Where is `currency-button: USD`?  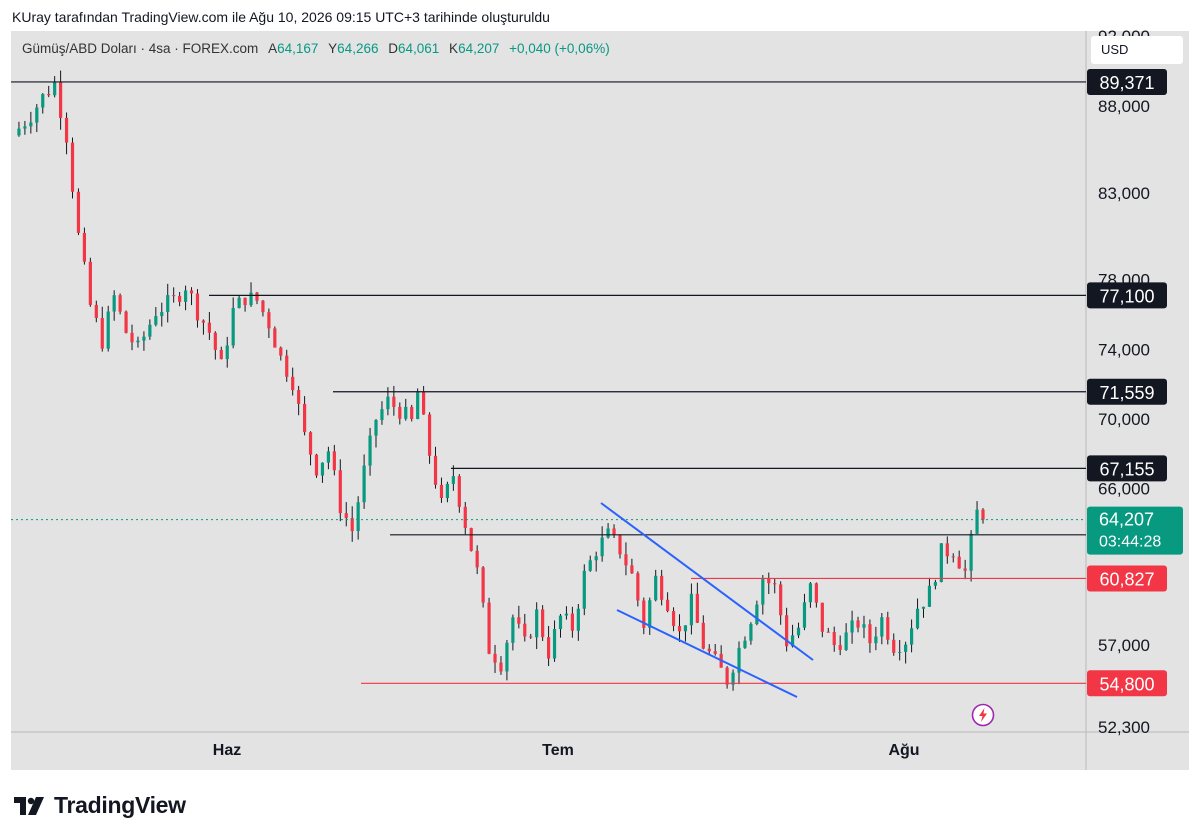 currency-button: USD is located at coordinates (1137, 50).